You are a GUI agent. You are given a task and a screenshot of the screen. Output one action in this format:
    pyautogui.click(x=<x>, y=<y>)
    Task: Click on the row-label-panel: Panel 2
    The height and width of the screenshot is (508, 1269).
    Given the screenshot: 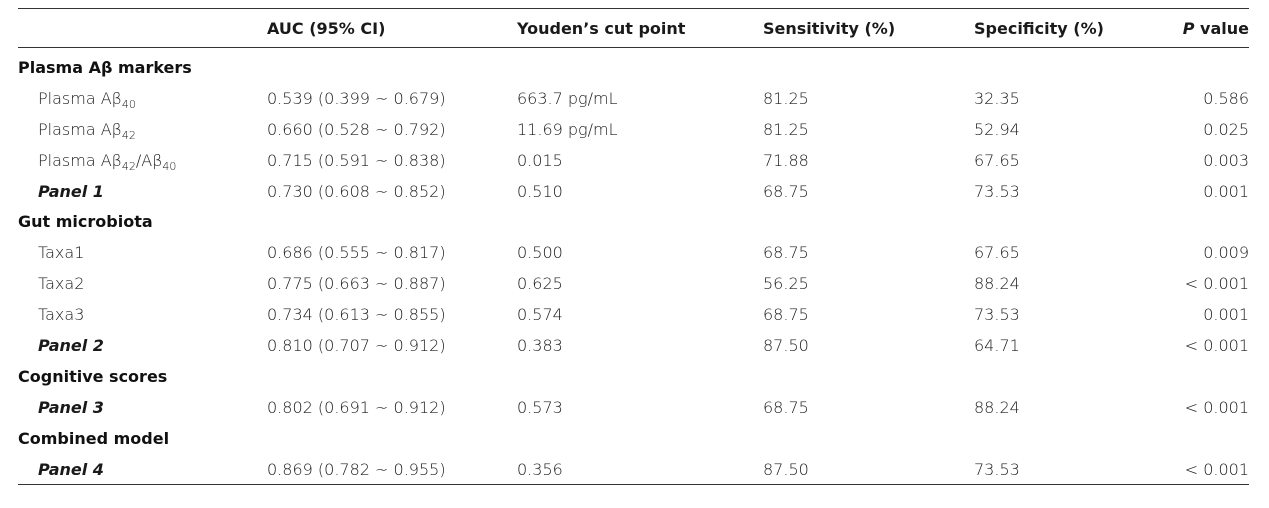 What is the action you would take?
    pyautogui.click(x=71, y=345)
    